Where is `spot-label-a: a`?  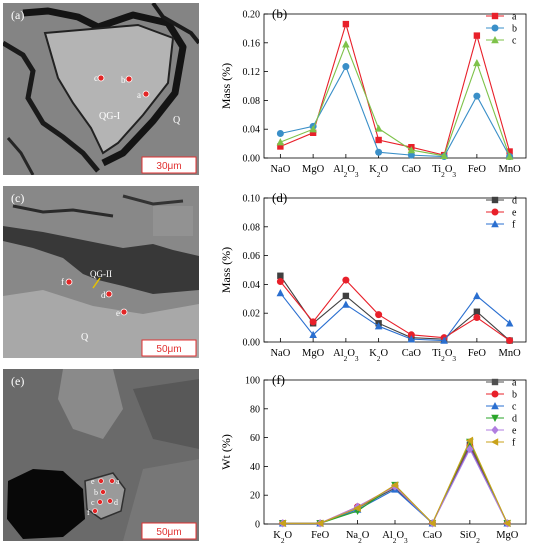
spot-label-a: a is located at coordinates (139, 95).